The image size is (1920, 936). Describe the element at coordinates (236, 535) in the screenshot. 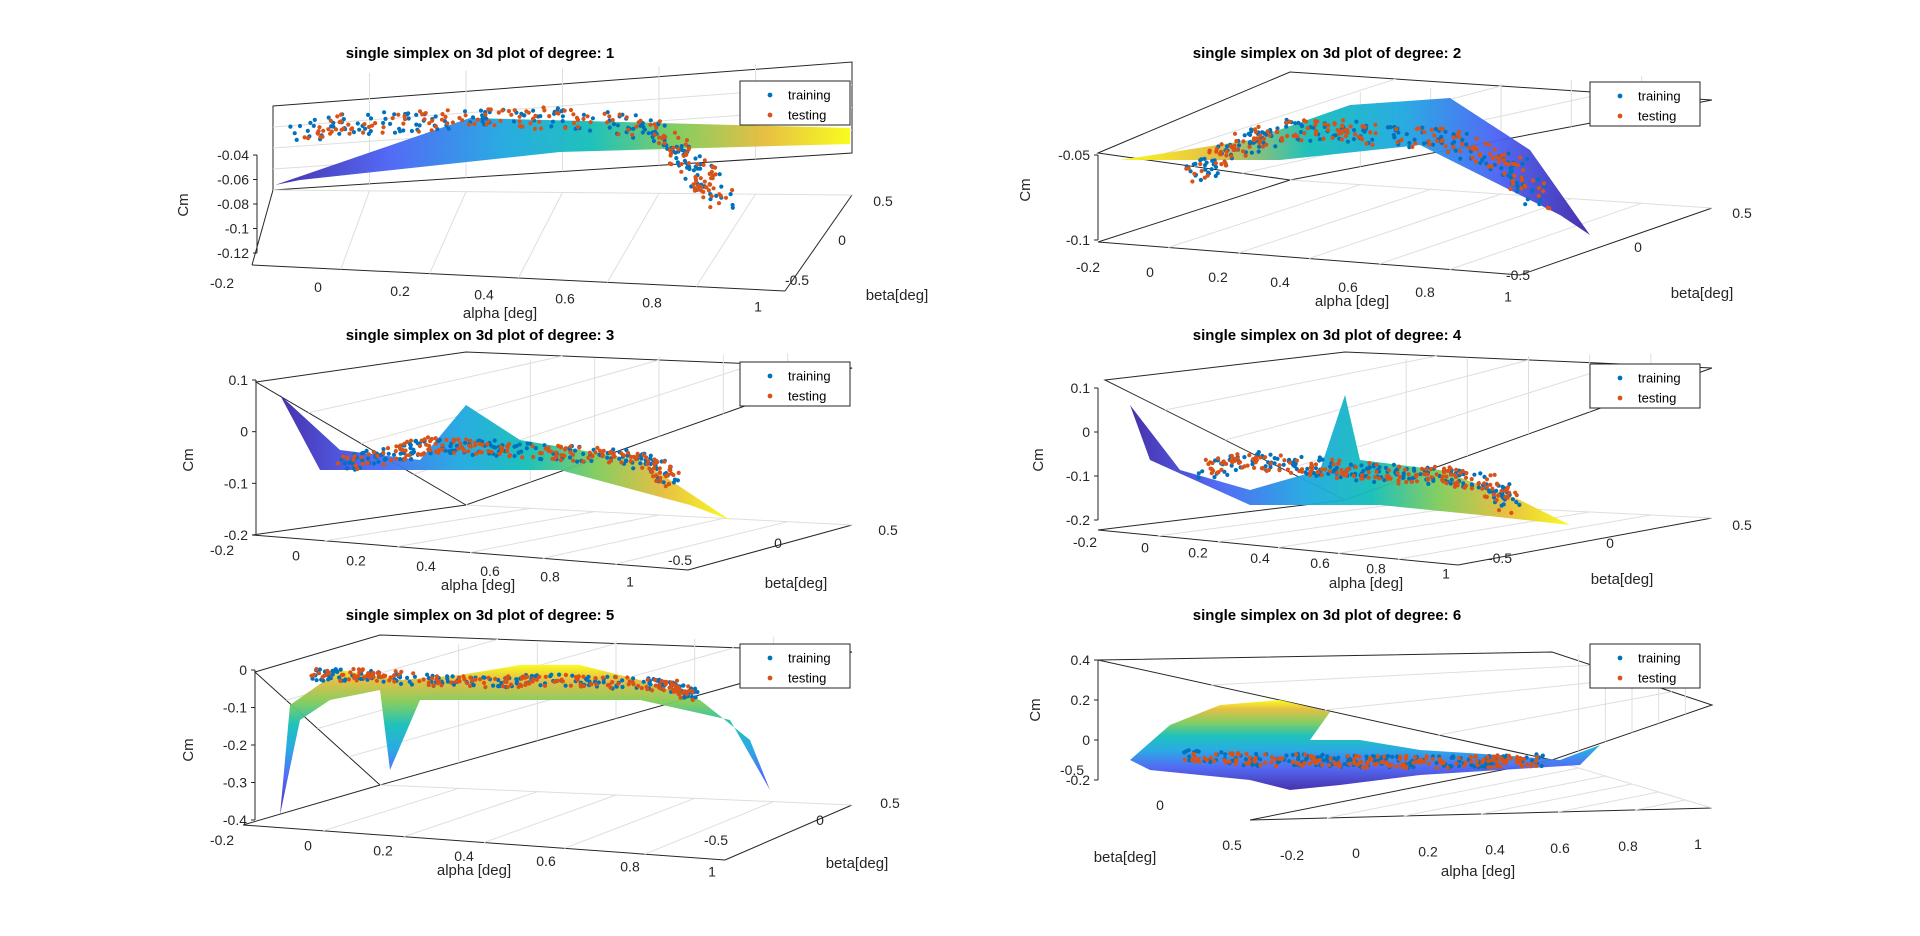

I see `z-tick-label: -0.2` at that location.